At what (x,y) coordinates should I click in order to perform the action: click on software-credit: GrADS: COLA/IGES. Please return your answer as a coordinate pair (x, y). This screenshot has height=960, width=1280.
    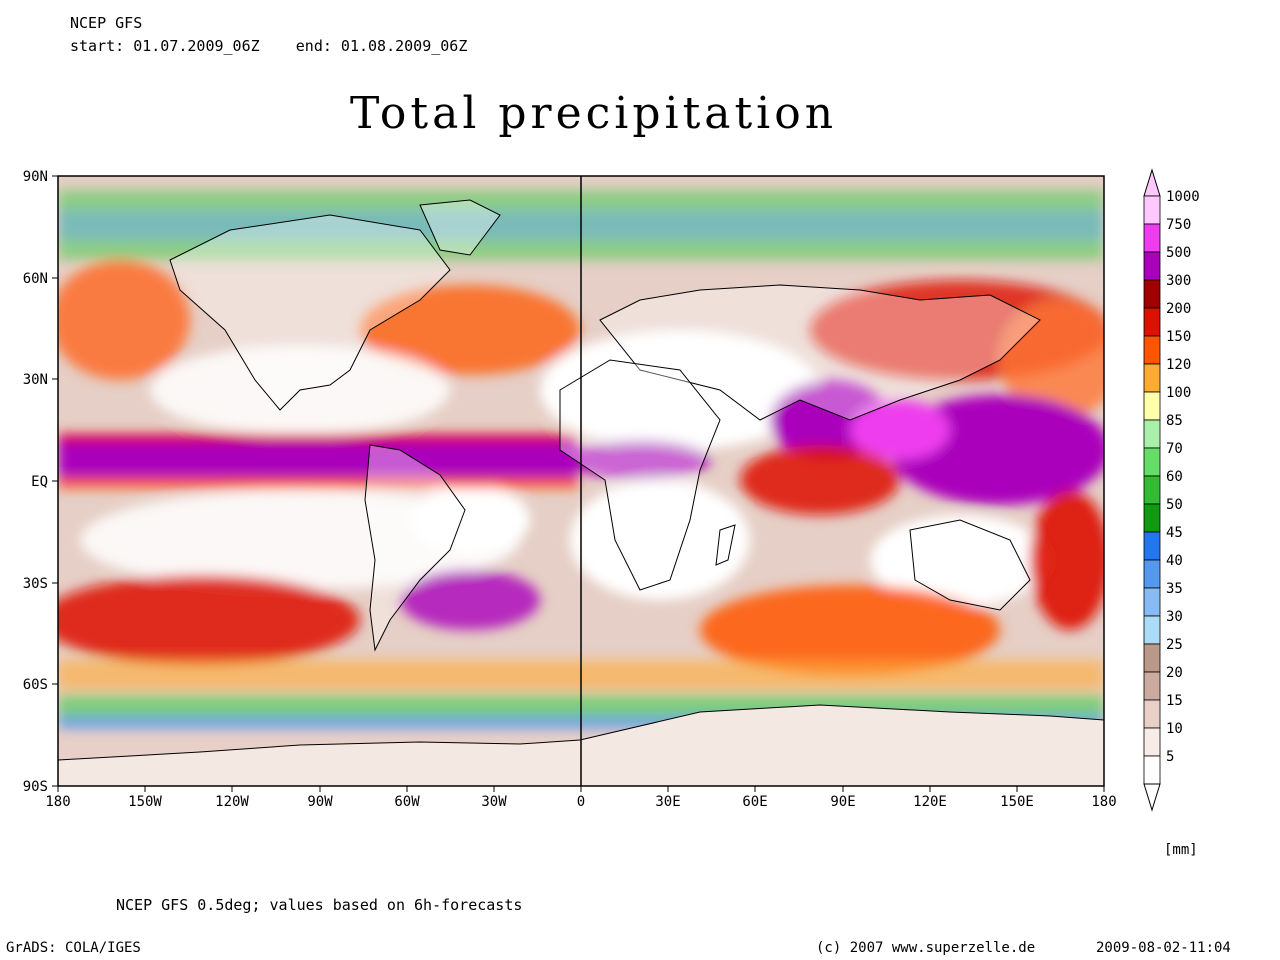
    Looking at the image, I should click on (73, 948).